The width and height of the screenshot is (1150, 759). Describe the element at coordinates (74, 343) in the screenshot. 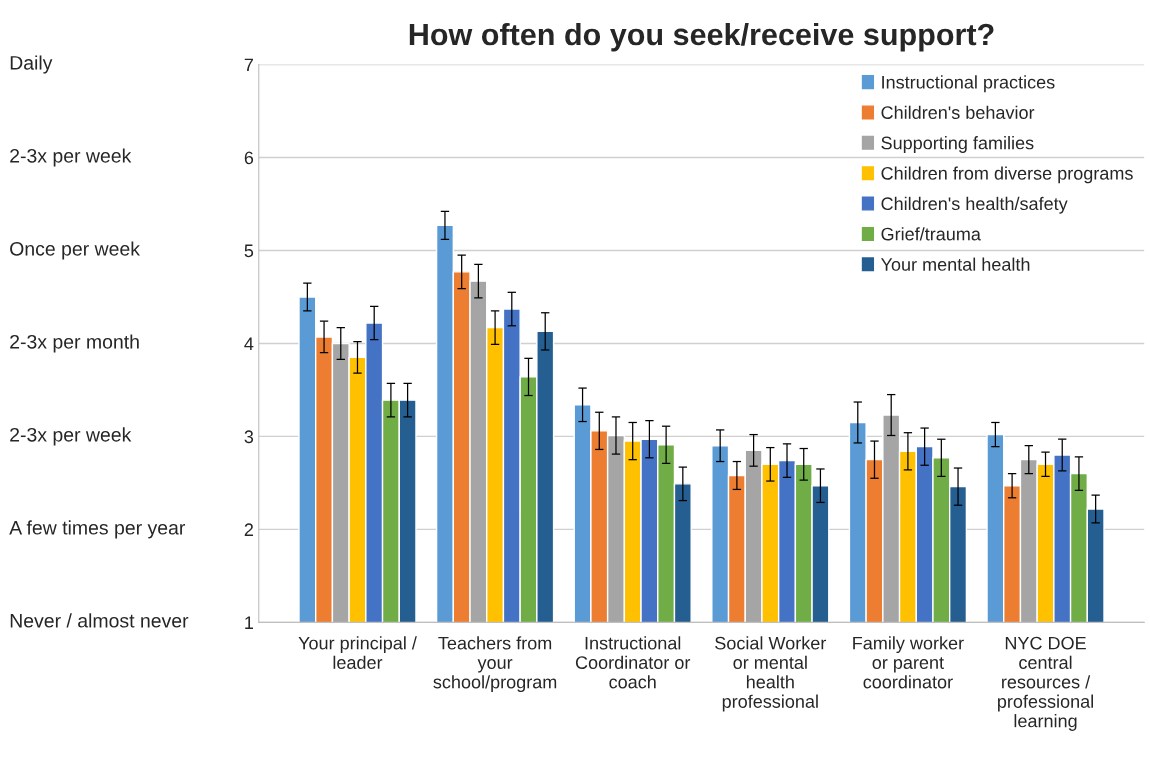

I see `text: 2-3x per month` at that location.